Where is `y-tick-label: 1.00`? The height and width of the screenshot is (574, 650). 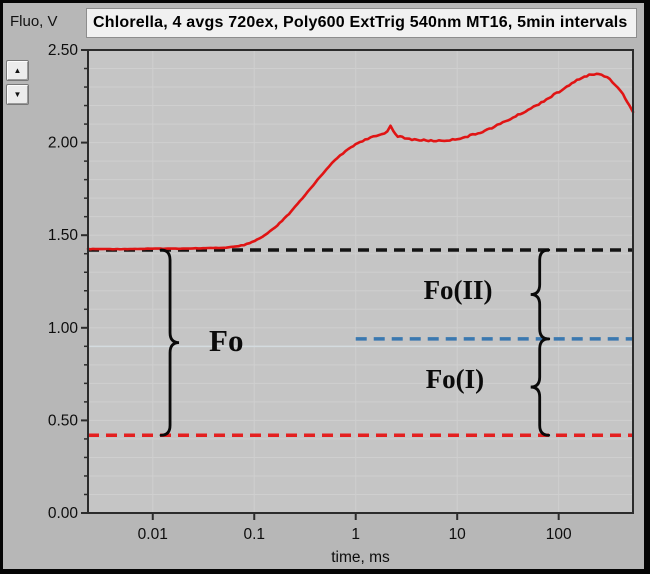
y-tick-label: 1.00 is located at coordinates (63, 328).